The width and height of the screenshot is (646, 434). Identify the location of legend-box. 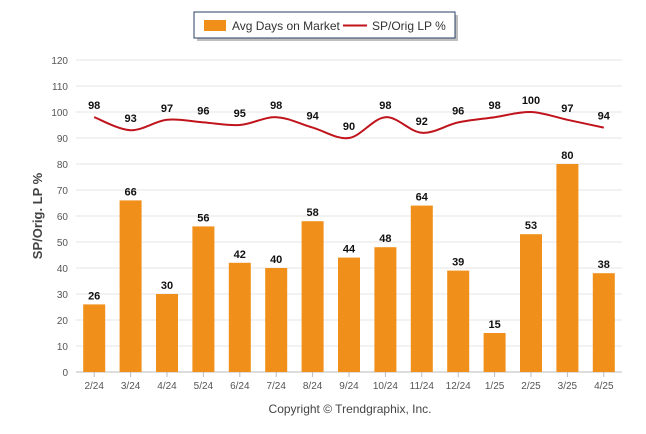
(324, 25).